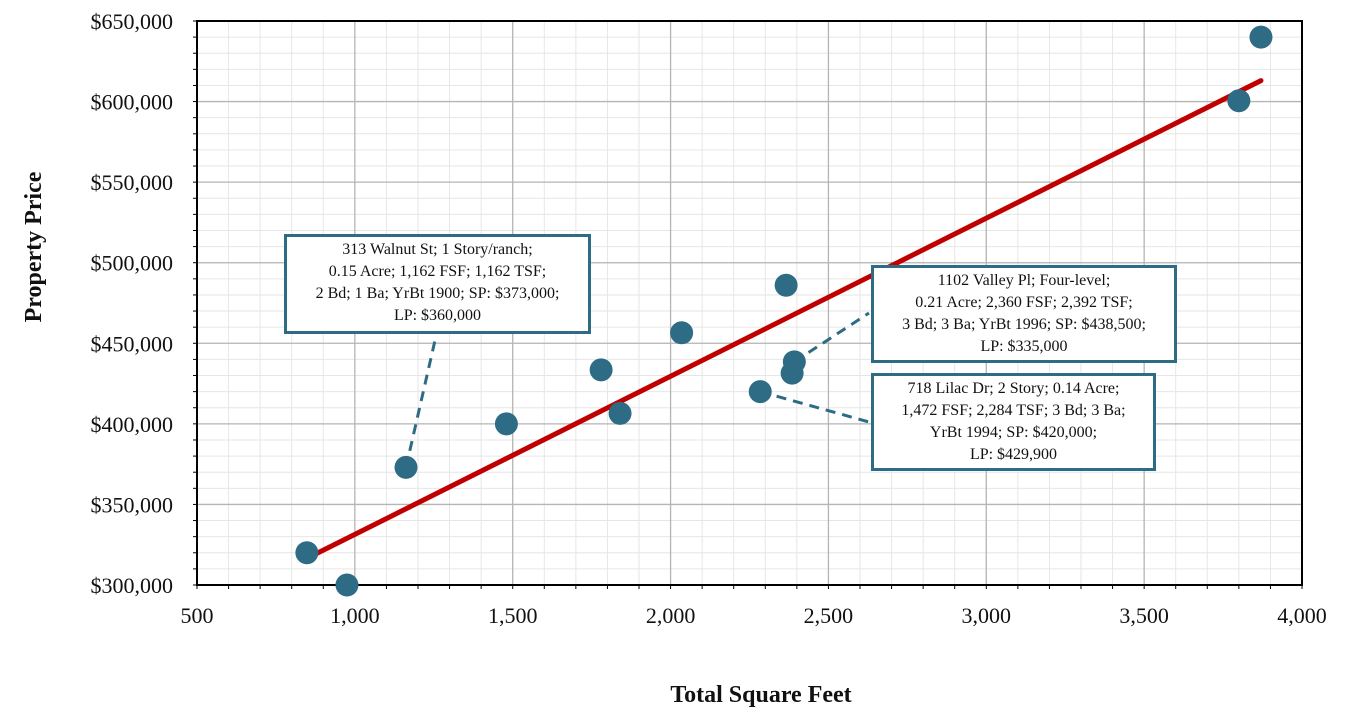  I want to click on annotation-text-line: LP: $335,000, so click(1024, 346).